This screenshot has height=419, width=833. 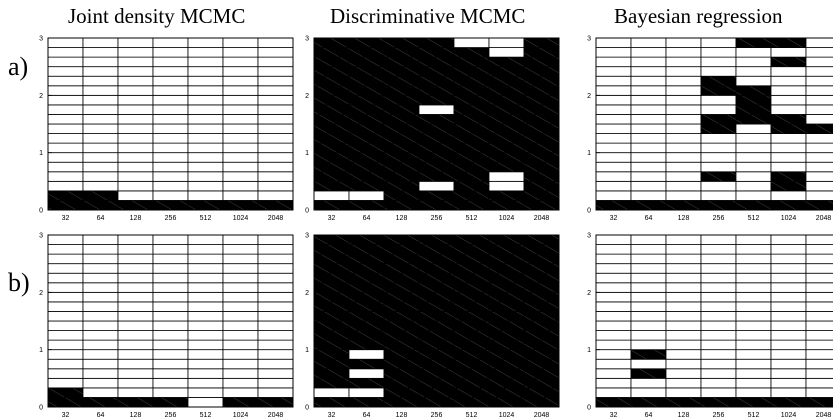 I want to click on heatmap-panel: 0 1 2 3 32 64 128 256 512 1024 2048, so click(x=432, y=326).